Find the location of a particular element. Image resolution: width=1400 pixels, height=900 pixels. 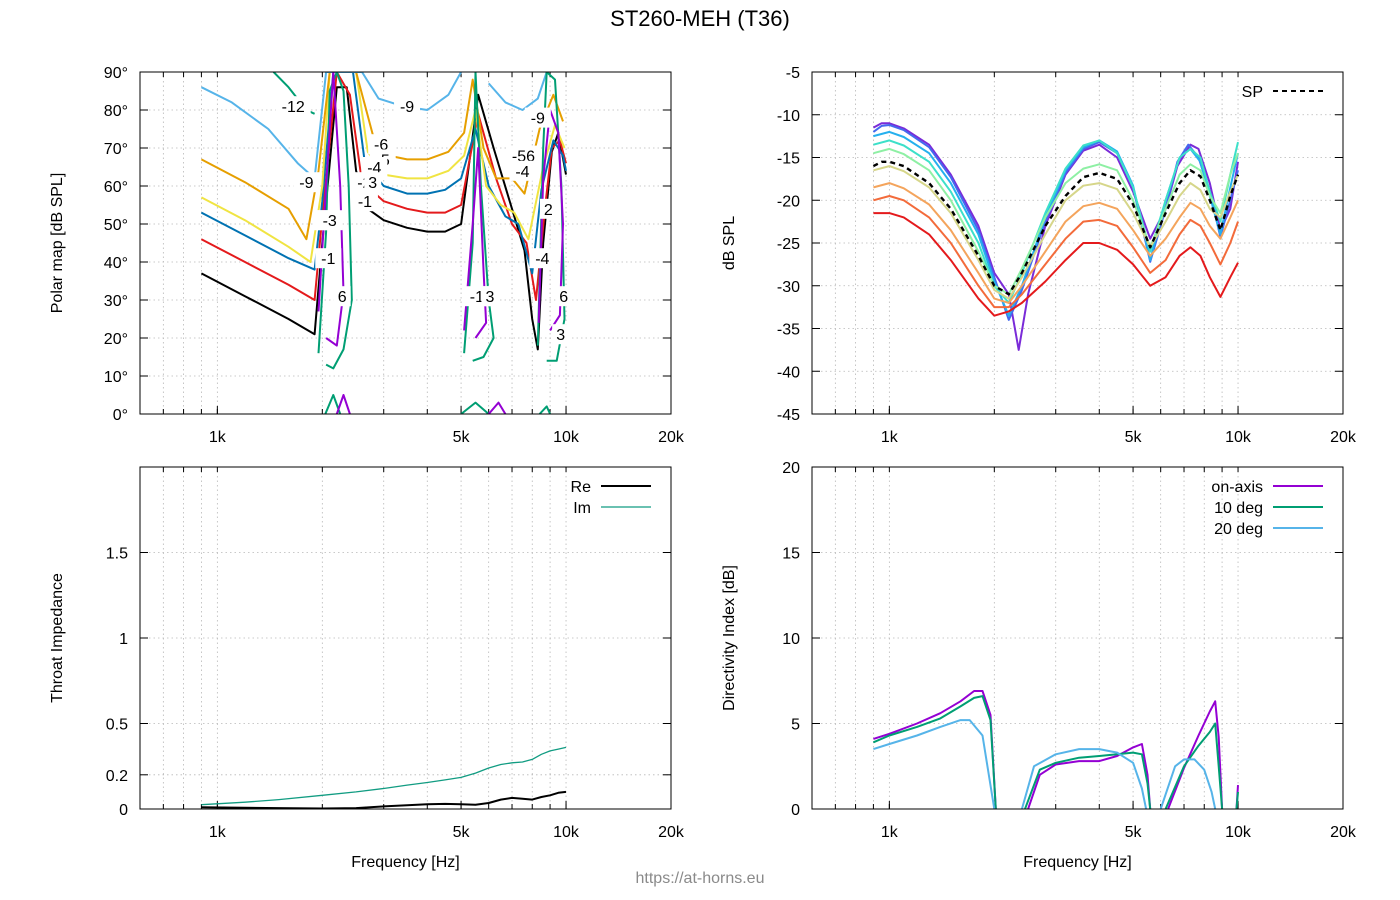

y-tick-label: 30° is located at coordinates (116, 301).